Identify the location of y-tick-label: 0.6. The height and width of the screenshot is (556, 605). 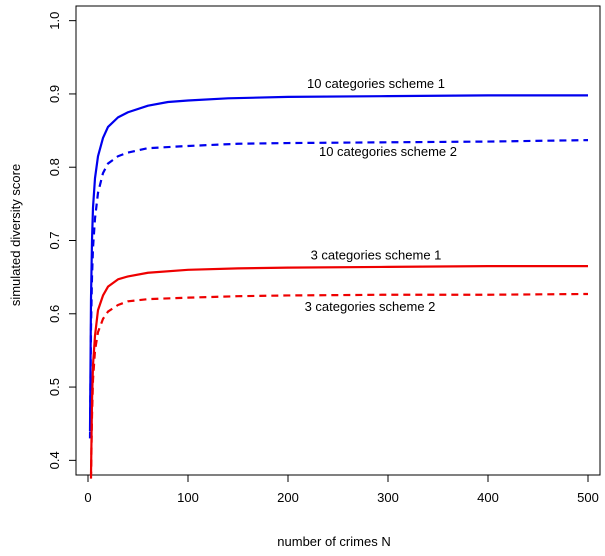
(54, 314).